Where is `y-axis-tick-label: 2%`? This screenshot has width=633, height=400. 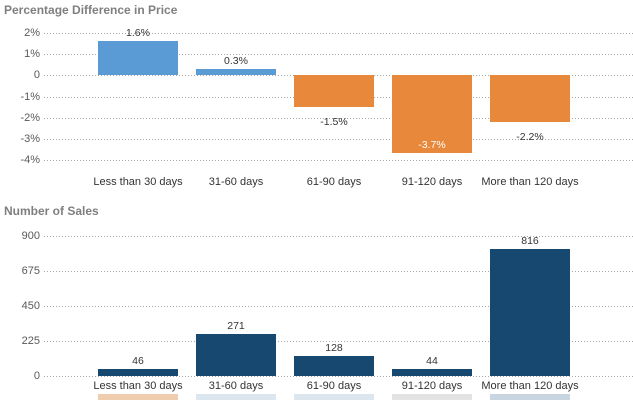 y-axis-tick-label: 2% is located at coordinates (32, 33).